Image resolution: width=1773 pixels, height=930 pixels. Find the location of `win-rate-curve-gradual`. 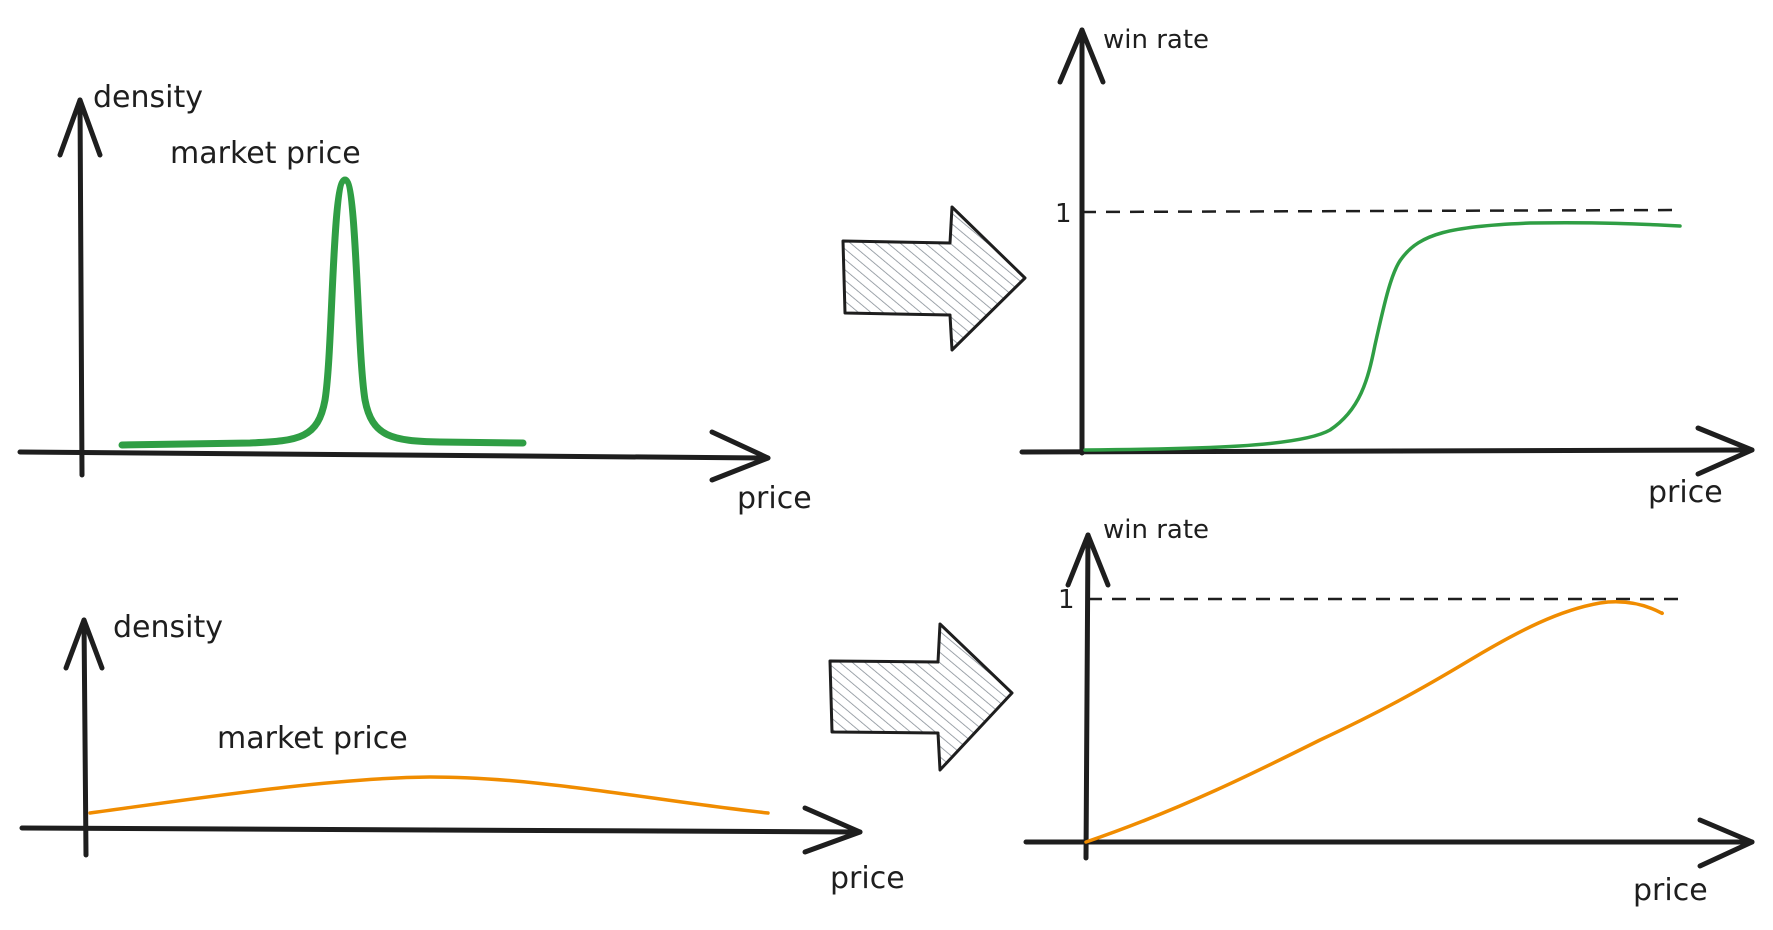

win-rate-curve-gradual is located at coordinates (1374, 722).